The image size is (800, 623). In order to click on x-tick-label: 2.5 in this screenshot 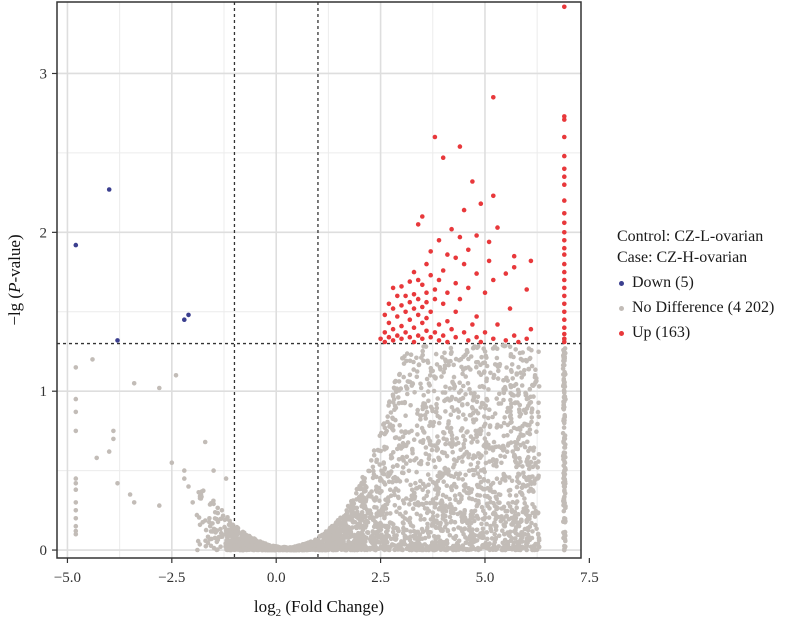, I will do `click(380, 578)`.